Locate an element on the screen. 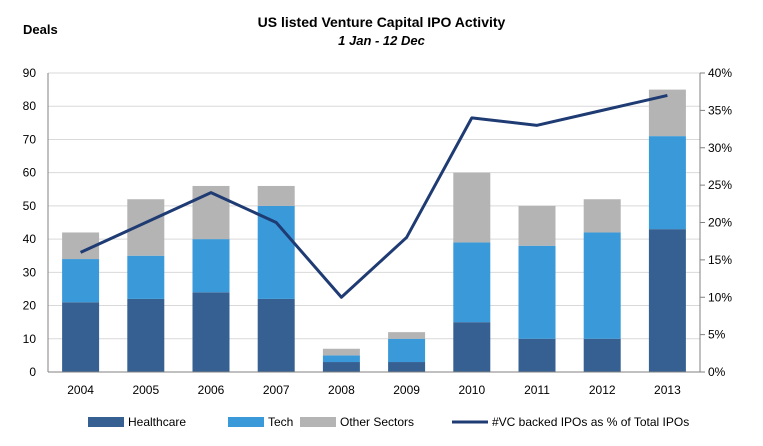 The image size is (763, 446). bar-other-sectors-2006 is located at coordinates (211, 212).